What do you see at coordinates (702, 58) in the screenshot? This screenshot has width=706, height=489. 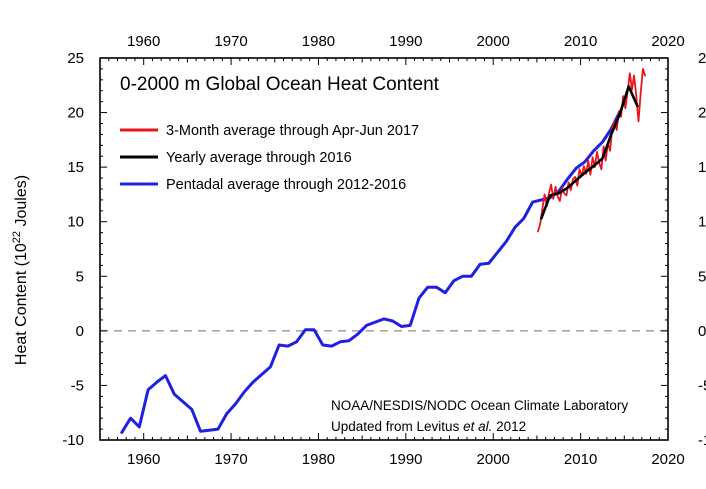 I see `y-tick-label-right: 25` at bounding box center [702, 58].